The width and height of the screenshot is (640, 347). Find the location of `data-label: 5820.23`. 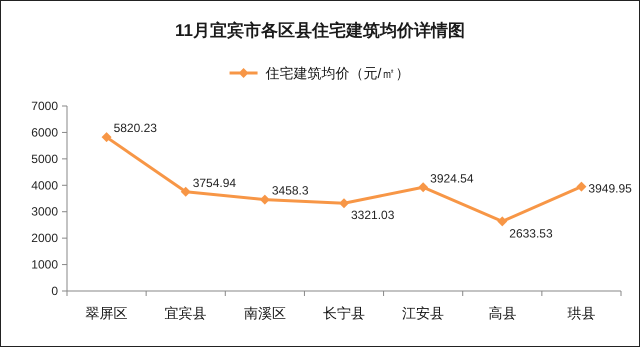

data-label: 5820.23 is located at coordinates (136, 128).